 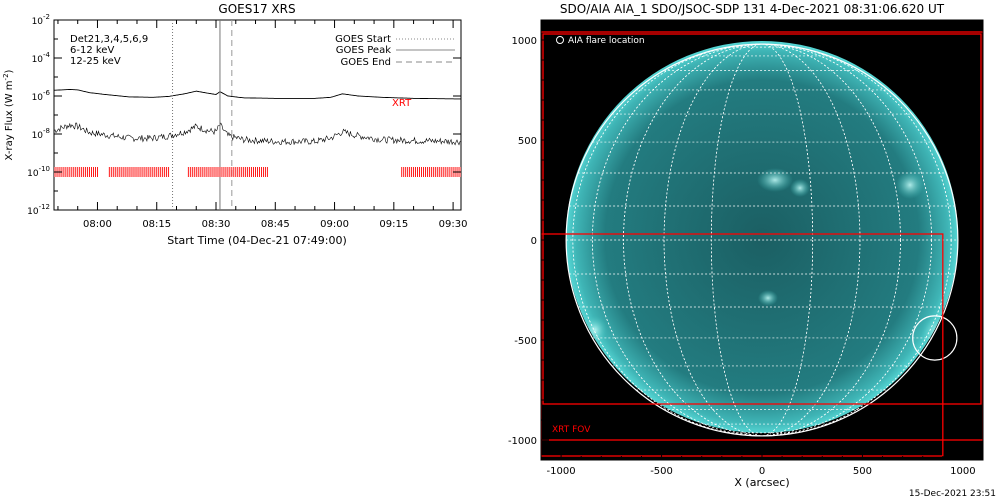 What do you see at coordinates (910, 185) in the screenshot?
I see `active-region-east-limb` at bounding box center [910, 185].